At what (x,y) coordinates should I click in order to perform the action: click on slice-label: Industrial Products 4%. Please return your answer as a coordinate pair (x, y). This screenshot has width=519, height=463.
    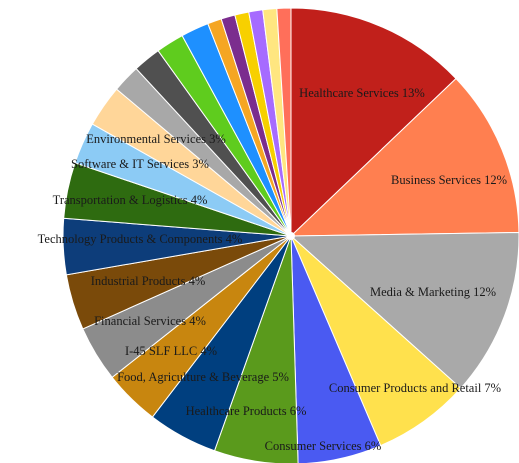
    Looking at the image, I should click on (148, 281).